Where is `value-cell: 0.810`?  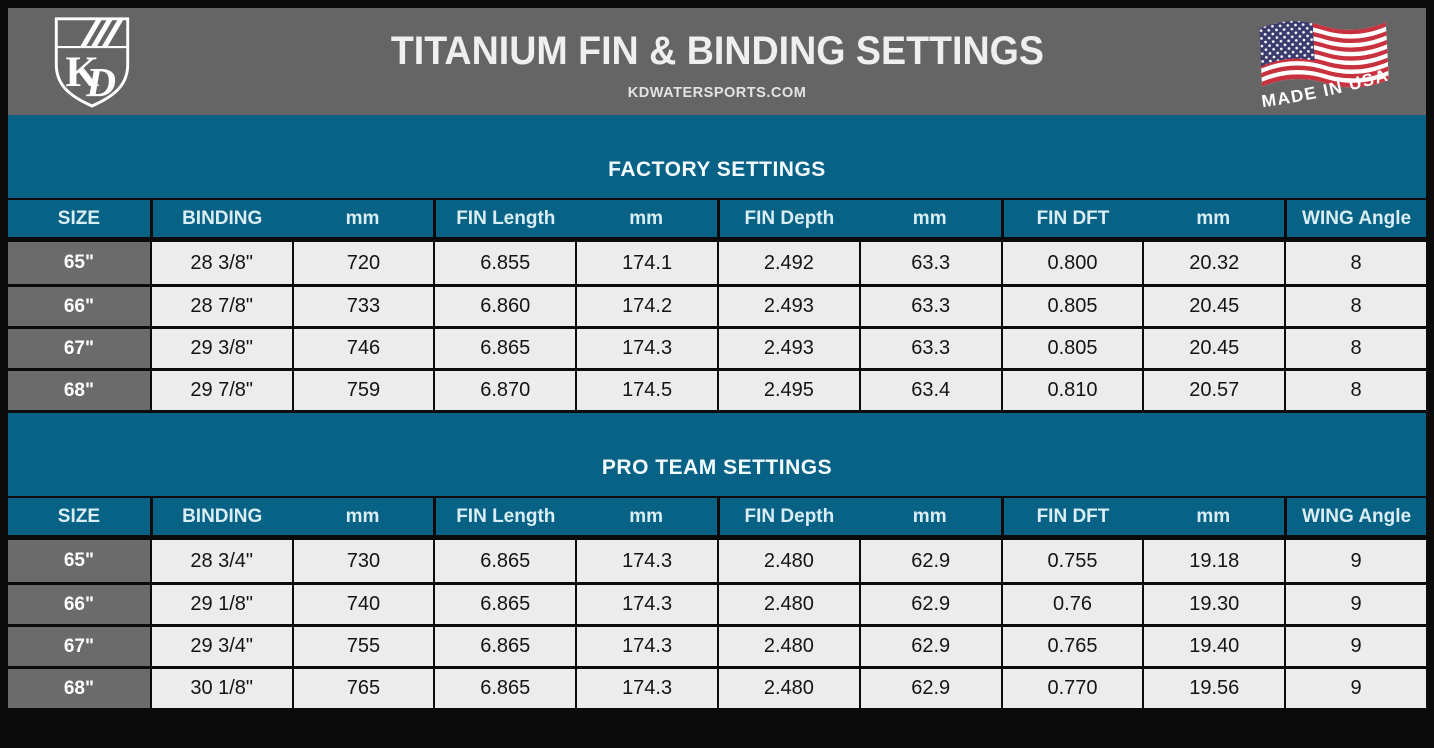
value-cell: 0.810 is located at coordinates (1071, 390).